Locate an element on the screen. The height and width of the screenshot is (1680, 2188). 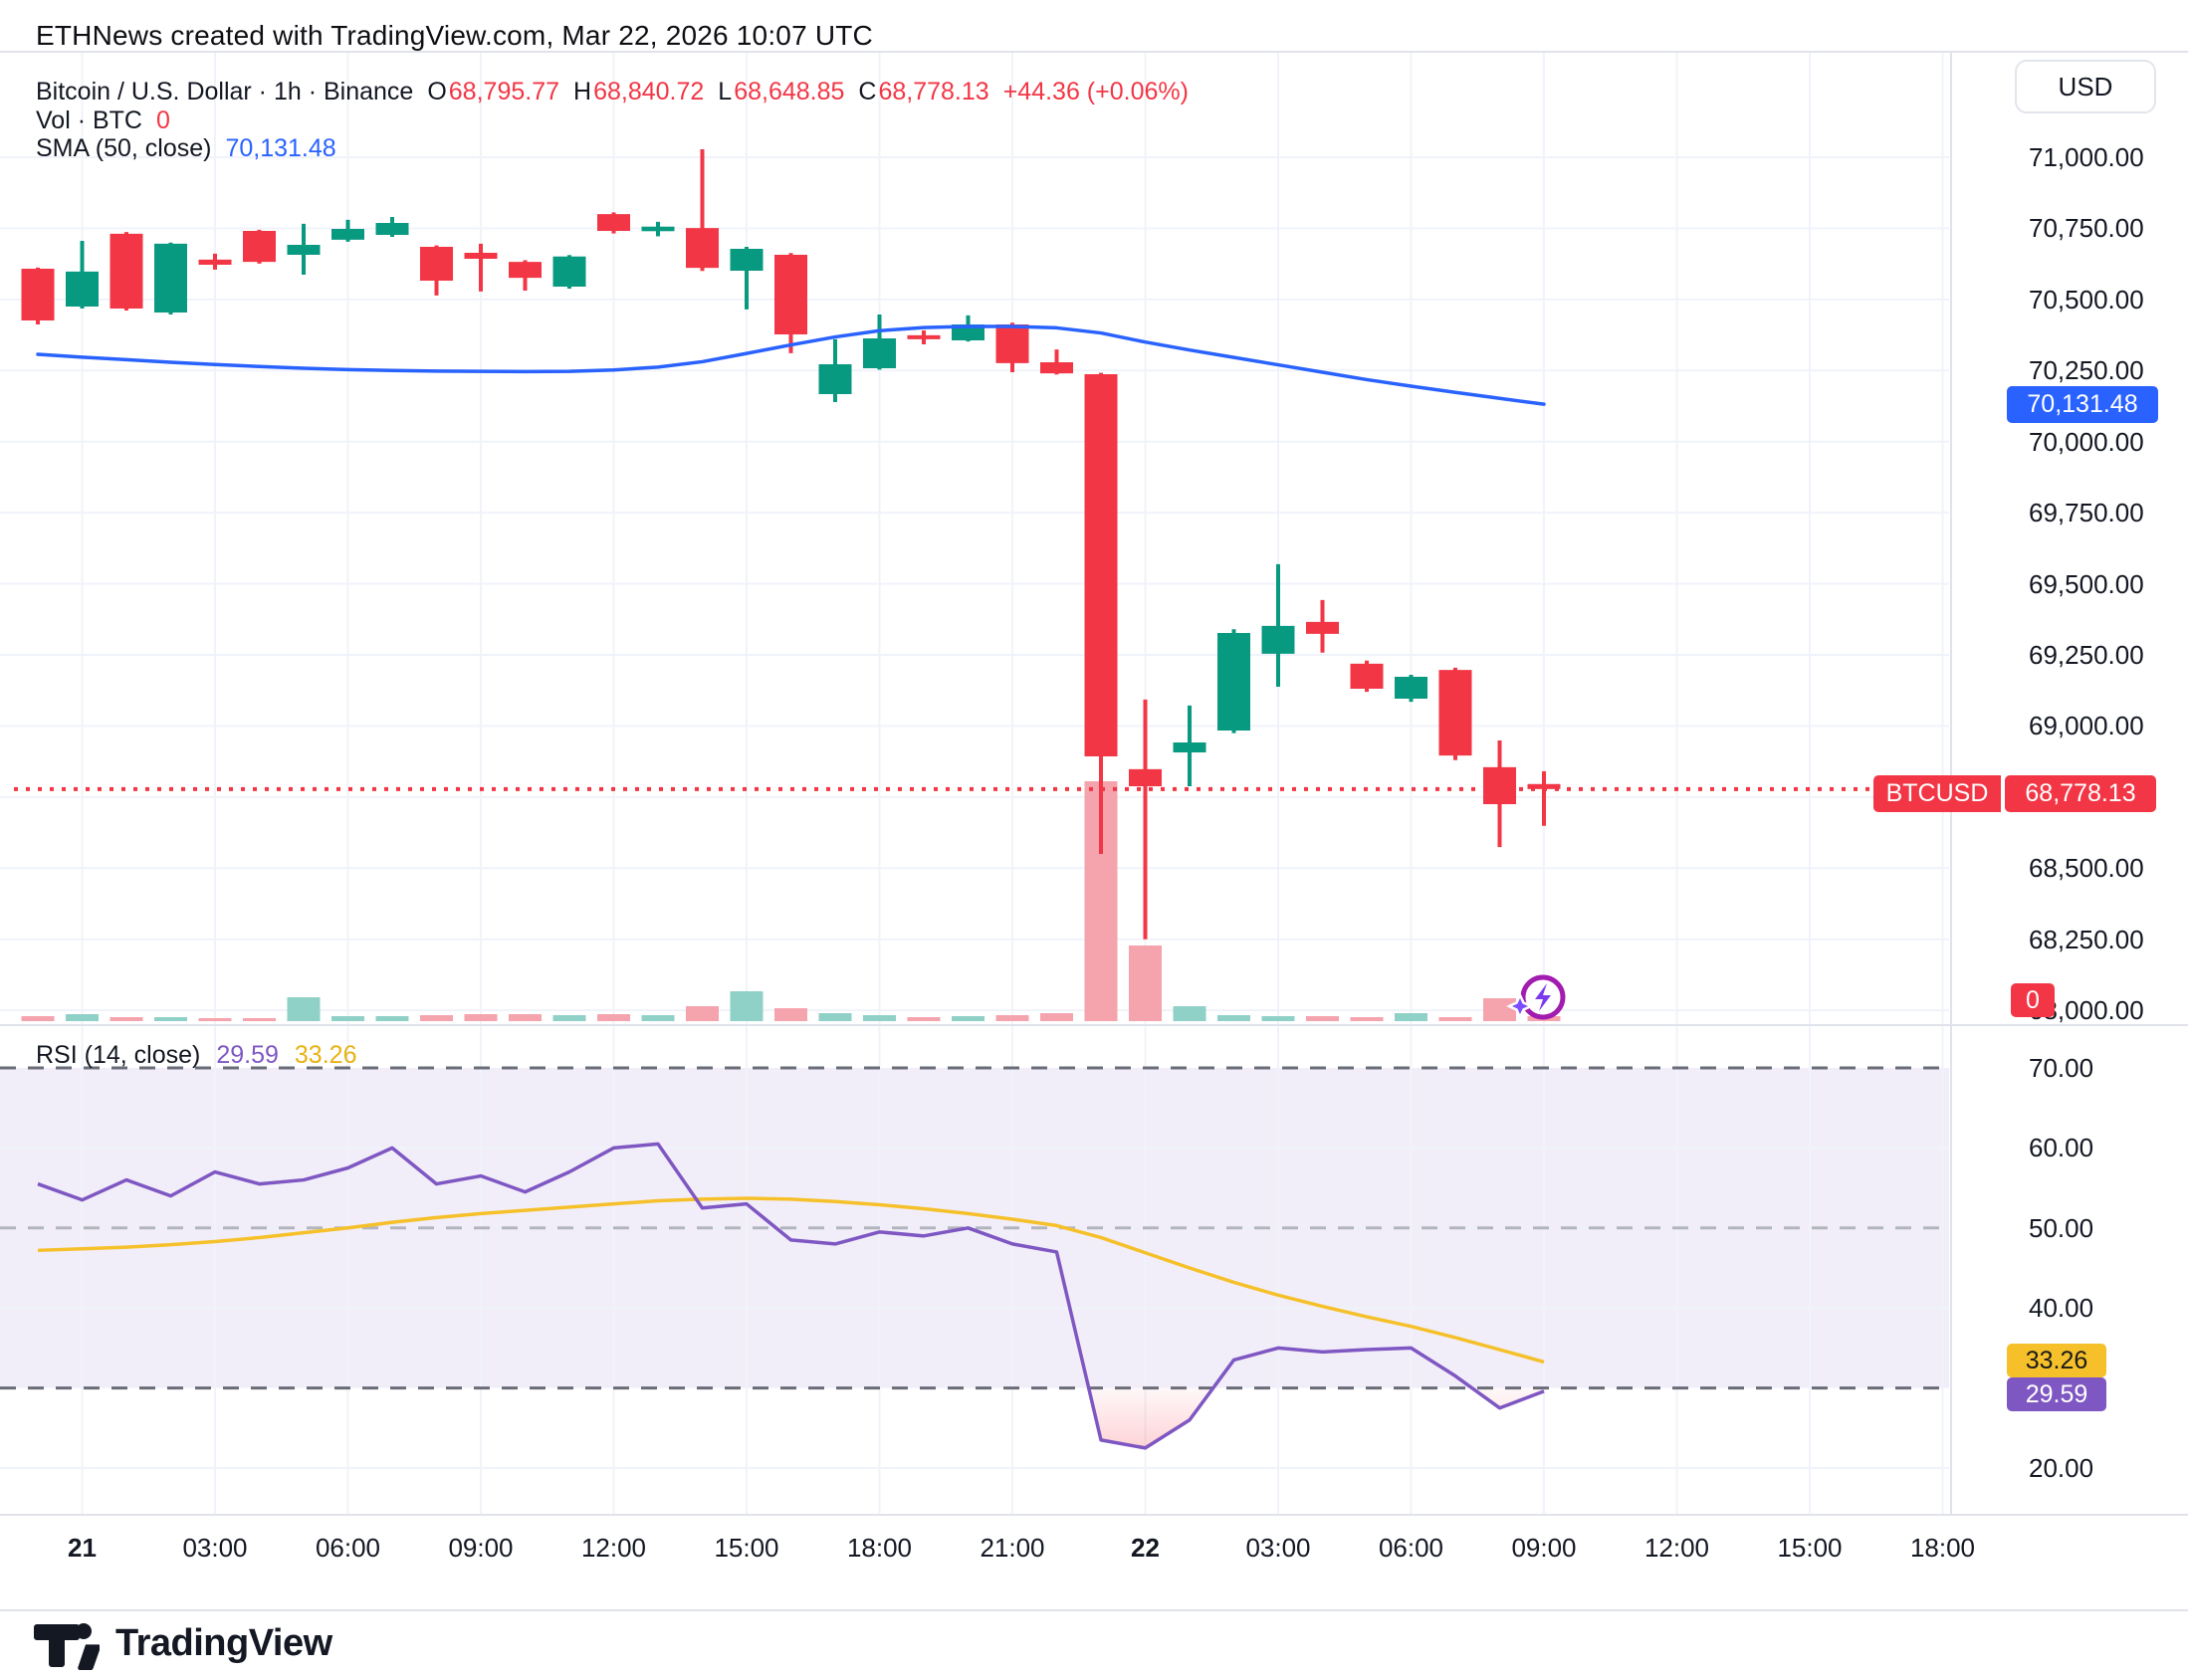
rsi-axis-label: 20.00 is located at coordinates (2061, 1468).